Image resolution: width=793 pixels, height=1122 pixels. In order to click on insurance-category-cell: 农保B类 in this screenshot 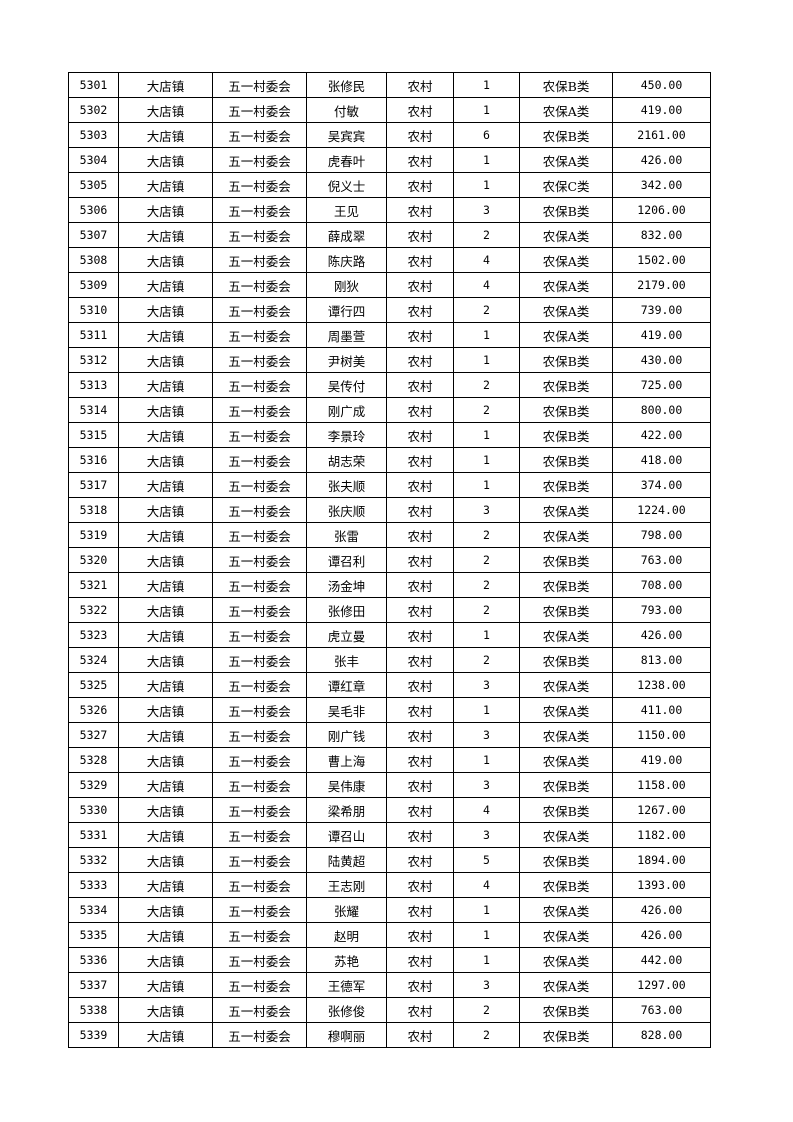, I will do `click(566, 785)`.